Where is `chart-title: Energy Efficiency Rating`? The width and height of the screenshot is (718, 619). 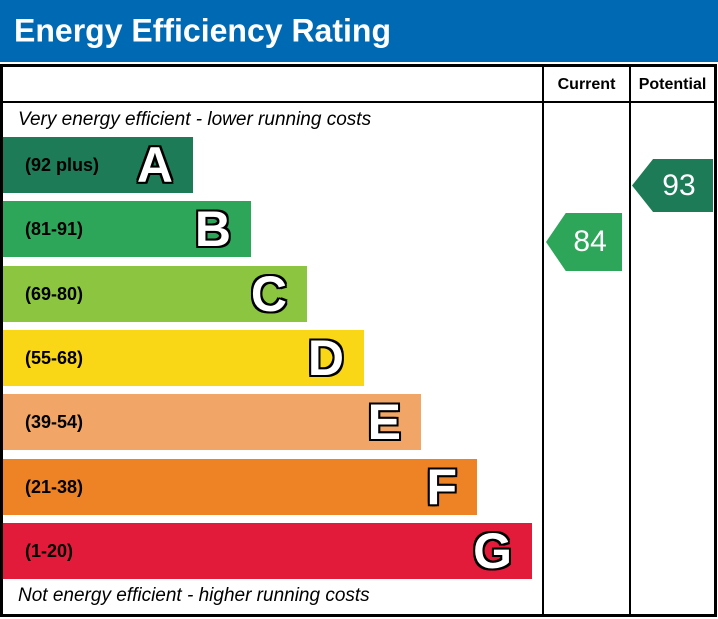
chart-title: Energy Efficiency Rating is located at coordinates (202, 30).